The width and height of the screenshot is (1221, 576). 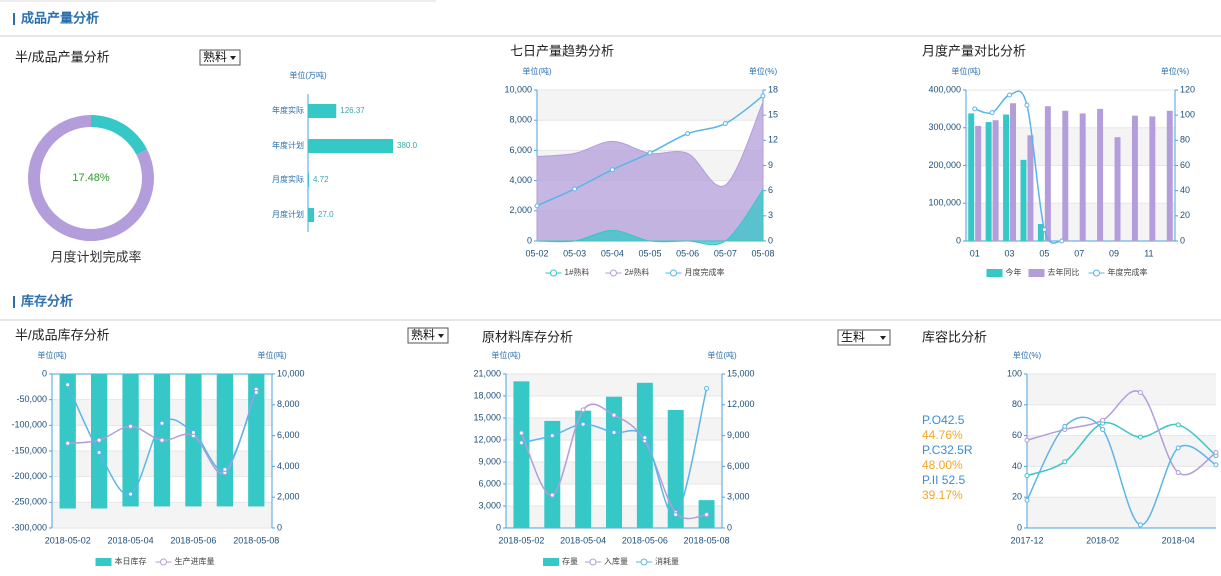 I want to click on y-tick-label: 40, so click(x=1017, y=466).